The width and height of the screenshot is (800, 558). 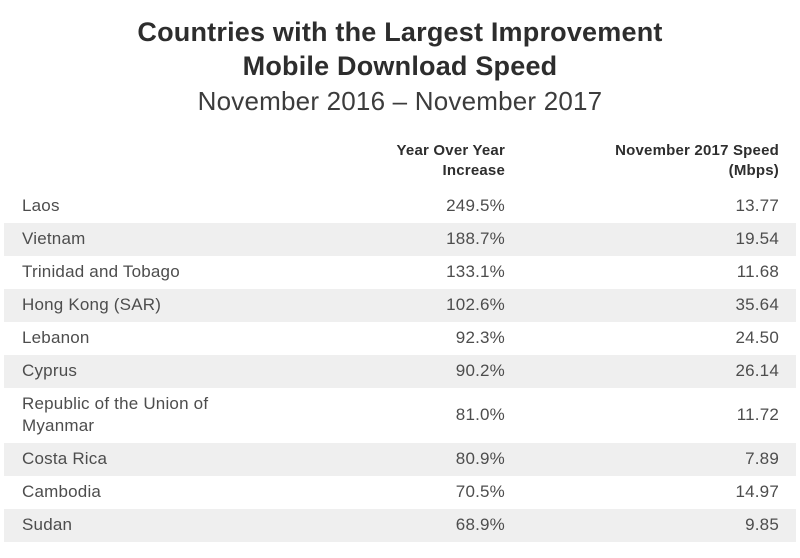 I want to click on table-row: Cyprus 90.2% 26.14, so click(x=400, y=371).